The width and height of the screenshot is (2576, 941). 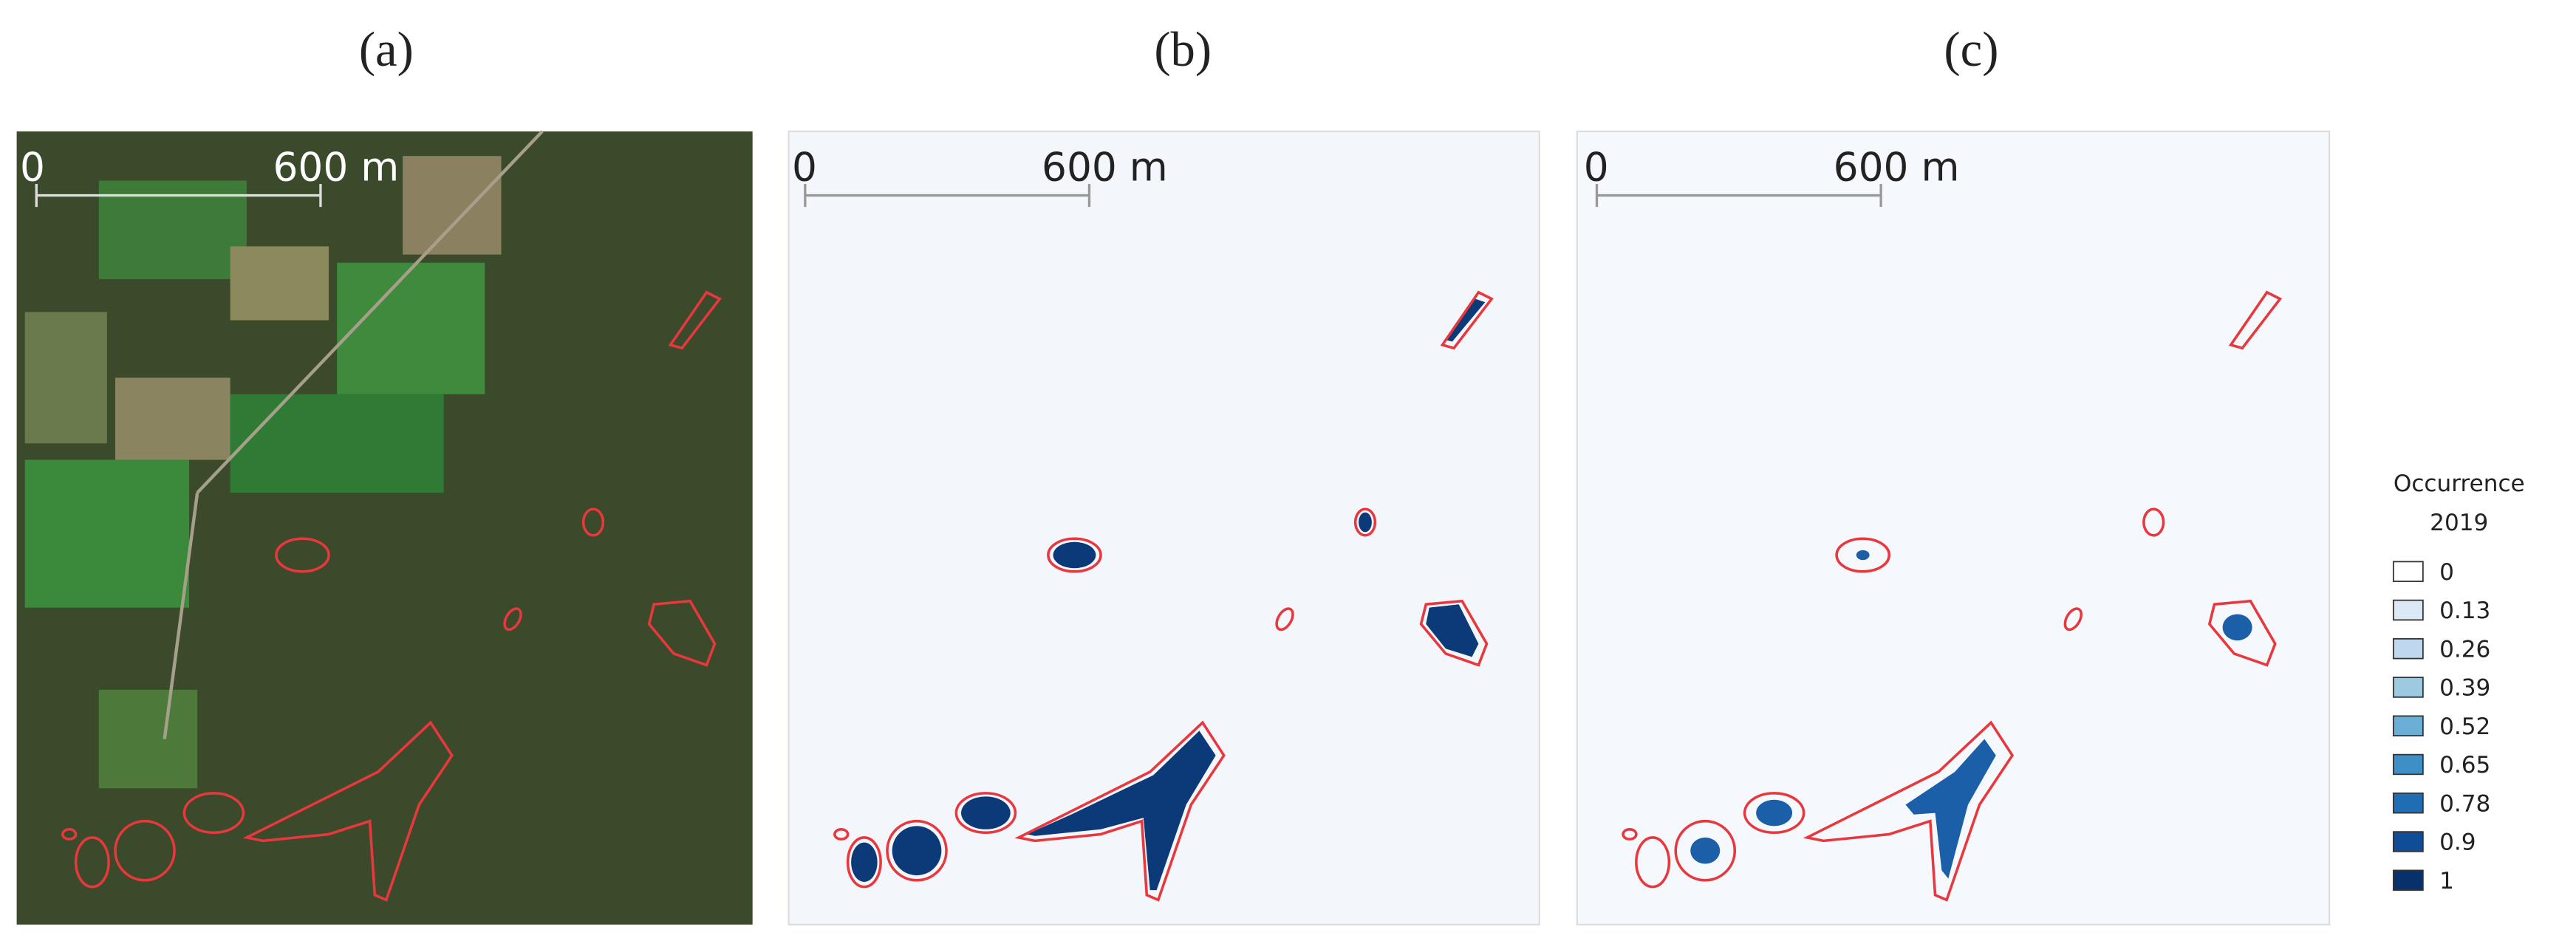 What do you see at coordinates (2464, 688) in the screenshot?
I see `legend-label: 0.39` at bounding box center [2464, 688].